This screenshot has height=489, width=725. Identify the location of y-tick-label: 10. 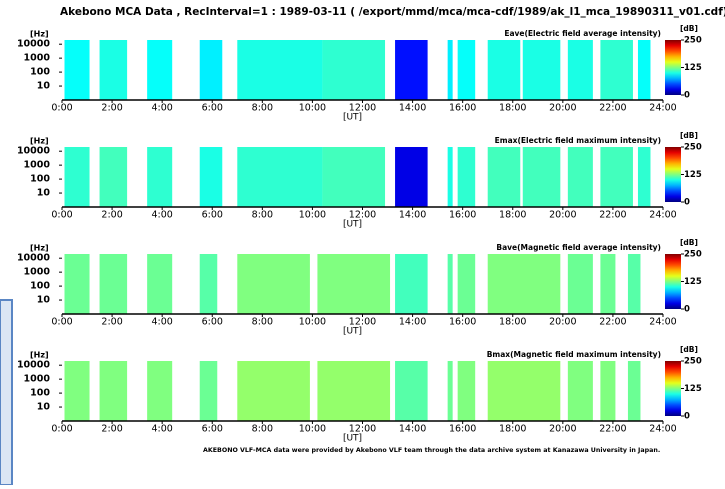
(44, 86).